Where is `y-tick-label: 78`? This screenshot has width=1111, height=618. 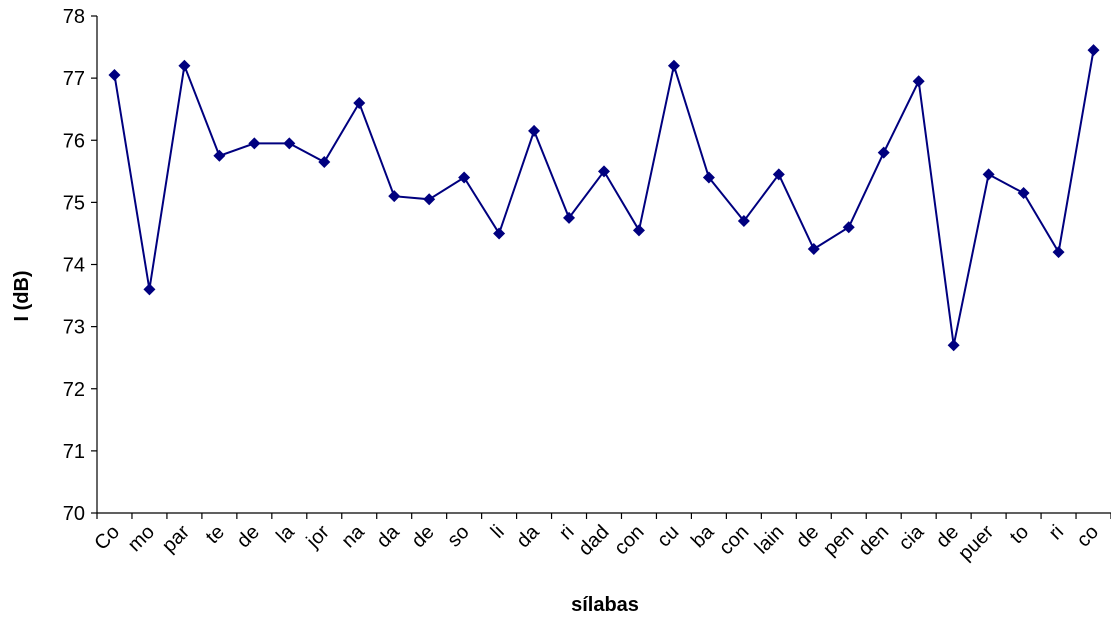 y-tick-label: 78 is located at coordinates (74, 17).